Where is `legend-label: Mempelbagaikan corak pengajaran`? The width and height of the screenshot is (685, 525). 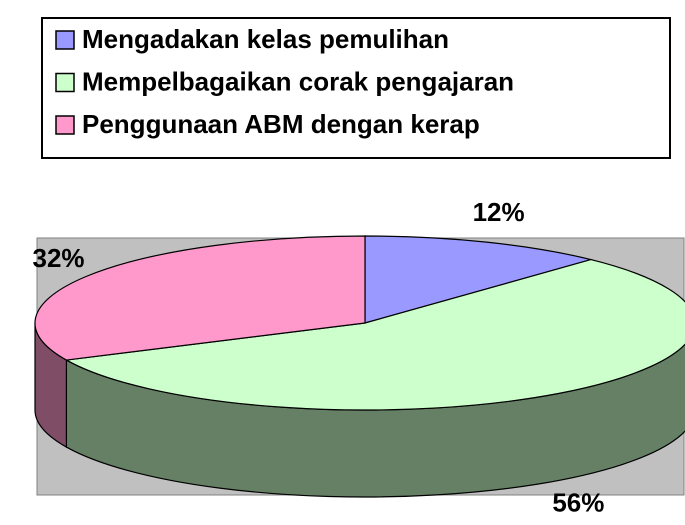
legend-label: Mempelbagaikan corak pengajaran is located at coordinates (298, 81).